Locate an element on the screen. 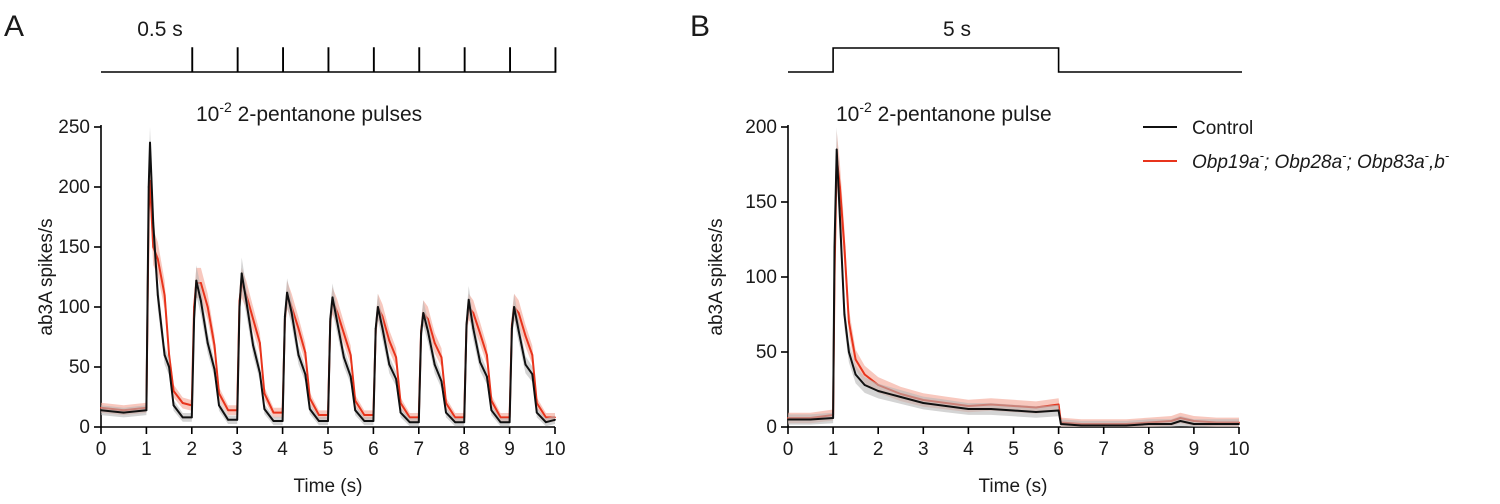 The width and height of the screenshot is (1500, 504). x-axis-title: Time (s) is located at coordinates (328, 486).